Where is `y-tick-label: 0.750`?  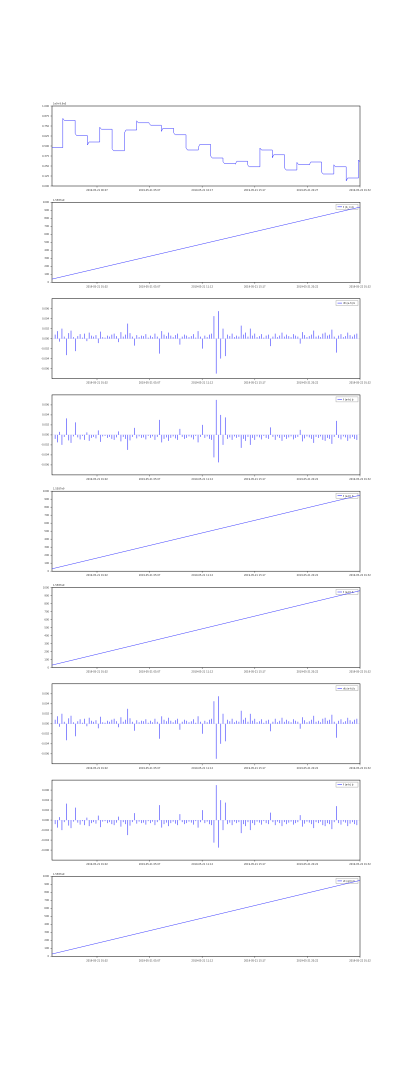
y-tick-label: 0.750 is located at coordinates (45, 126).